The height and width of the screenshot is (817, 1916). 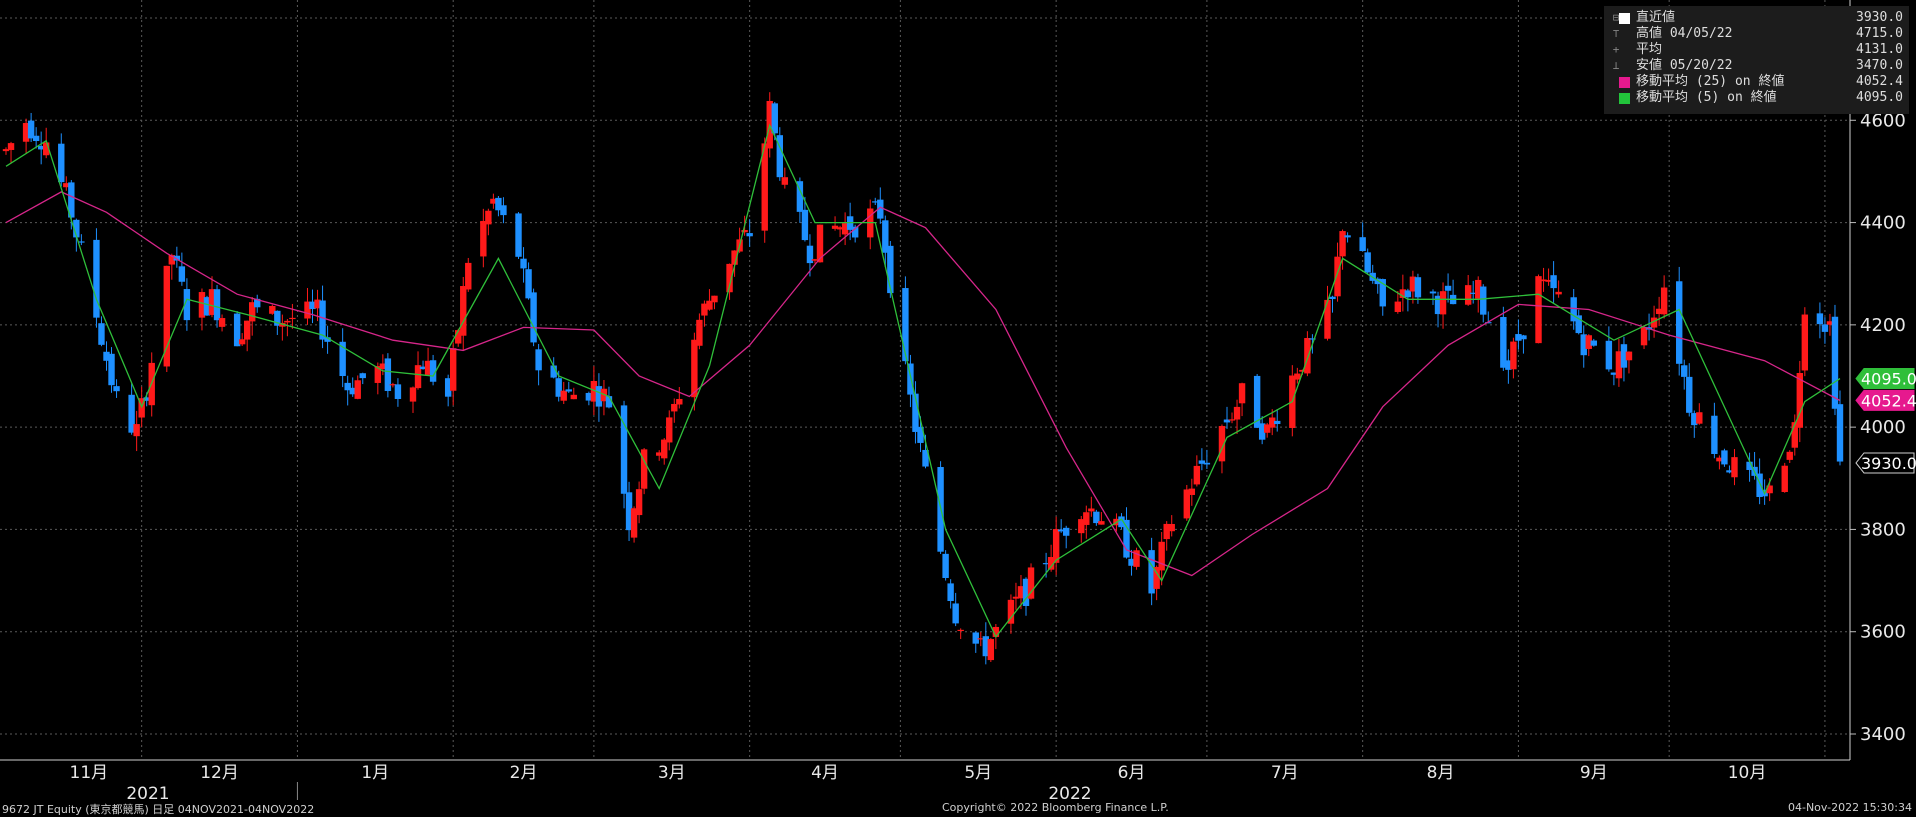 I want to click on legend-label: 高値 04/05/22, so click(x=1684, y=33).